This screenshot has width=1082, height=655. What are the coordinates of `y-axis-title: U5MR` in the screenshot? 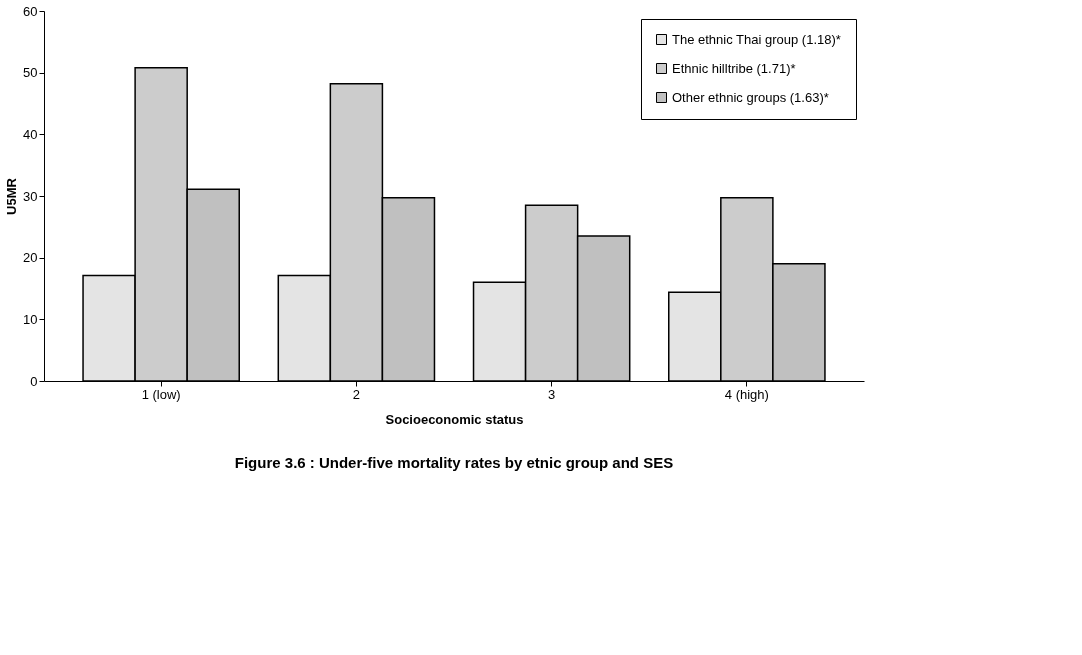 It's located at (12, 196).